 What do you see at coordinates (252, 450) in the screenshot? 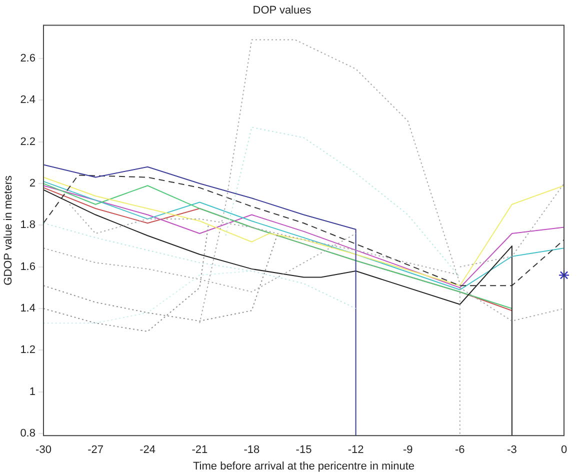
I see `x-tick-label: -18` at bounding box center [252, 450].